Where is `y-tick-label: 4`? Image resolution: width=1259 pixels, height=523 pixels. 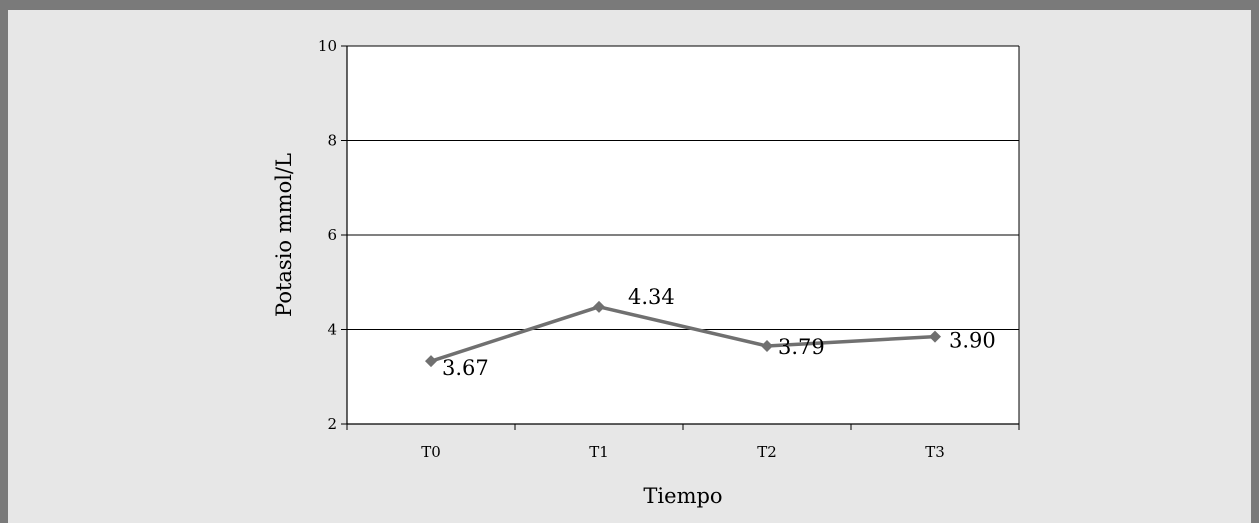 y-tick-label: 4 is located at coordinates (332, 330).